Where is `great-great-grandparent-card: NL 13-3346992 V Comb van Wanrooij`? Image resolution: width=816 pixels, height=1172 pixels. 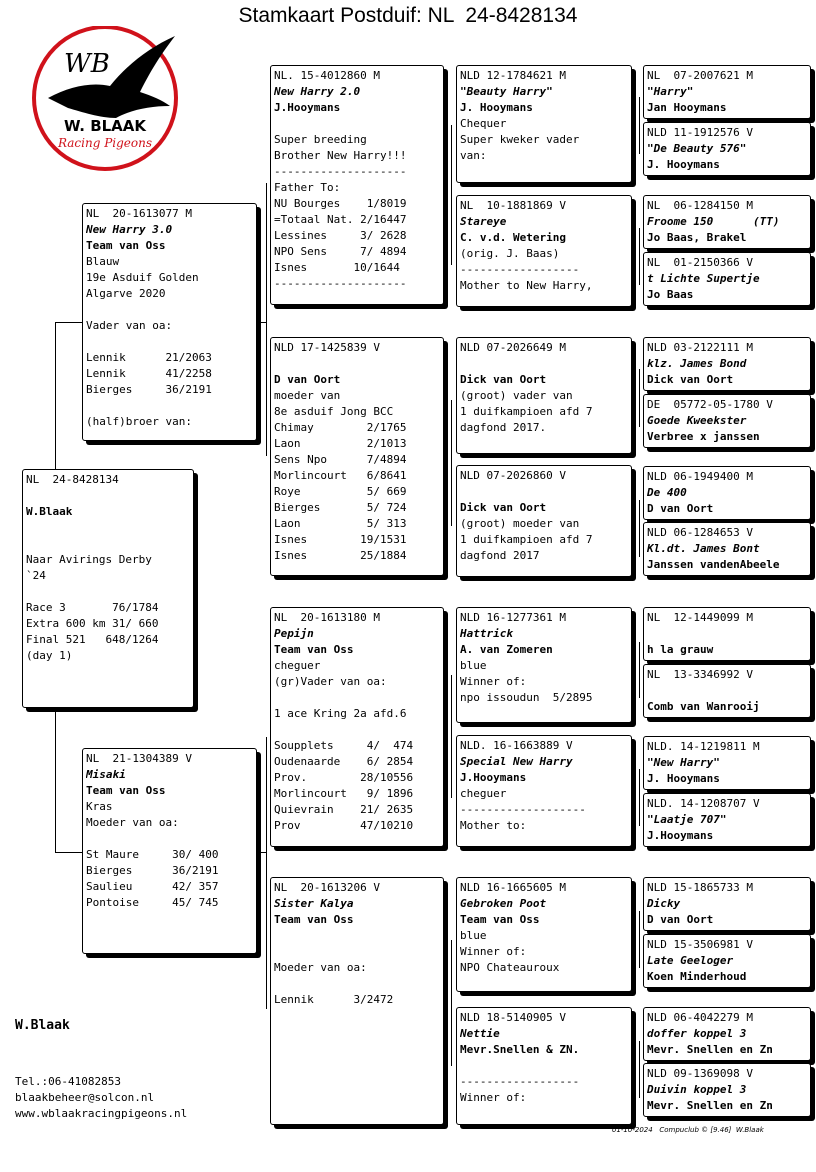
great-great-grandparent-card: NL 13-3346992 V Comb van Wanrooij is located at coordinates (727, 691).